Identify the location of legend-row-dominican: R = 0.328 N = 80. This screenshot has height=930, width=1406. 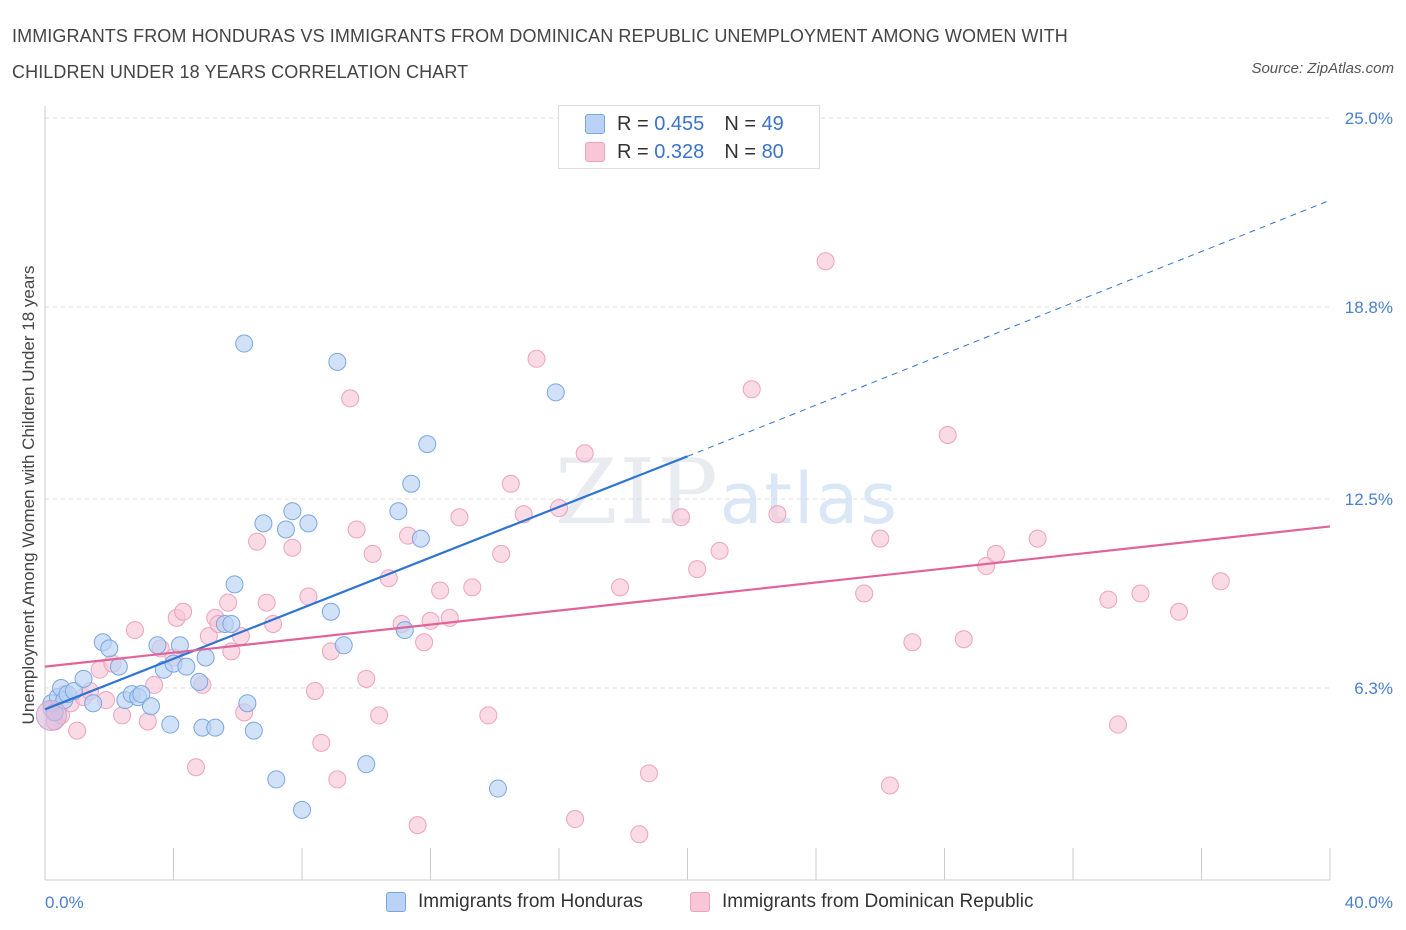
(684, 152).